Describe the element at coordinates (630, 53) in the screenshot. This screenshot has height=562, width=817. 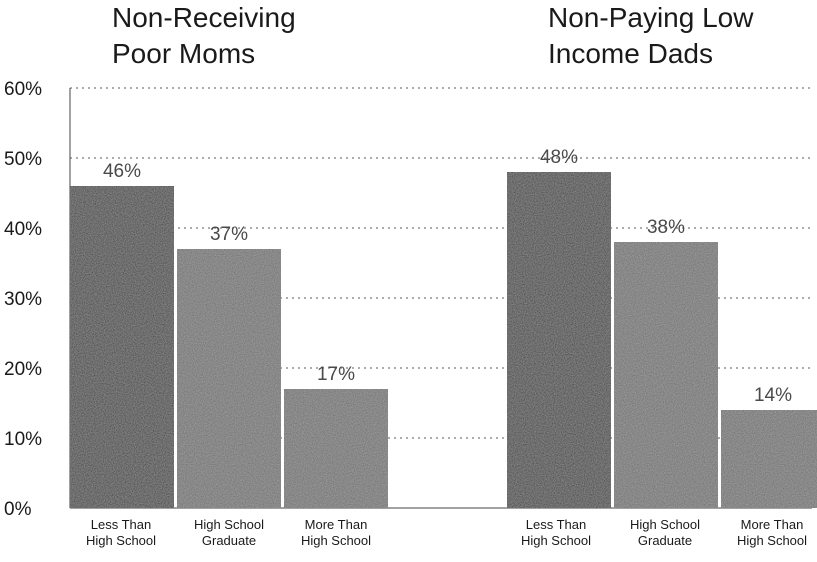
I see `panel-title-2: Income Dads` at that location.